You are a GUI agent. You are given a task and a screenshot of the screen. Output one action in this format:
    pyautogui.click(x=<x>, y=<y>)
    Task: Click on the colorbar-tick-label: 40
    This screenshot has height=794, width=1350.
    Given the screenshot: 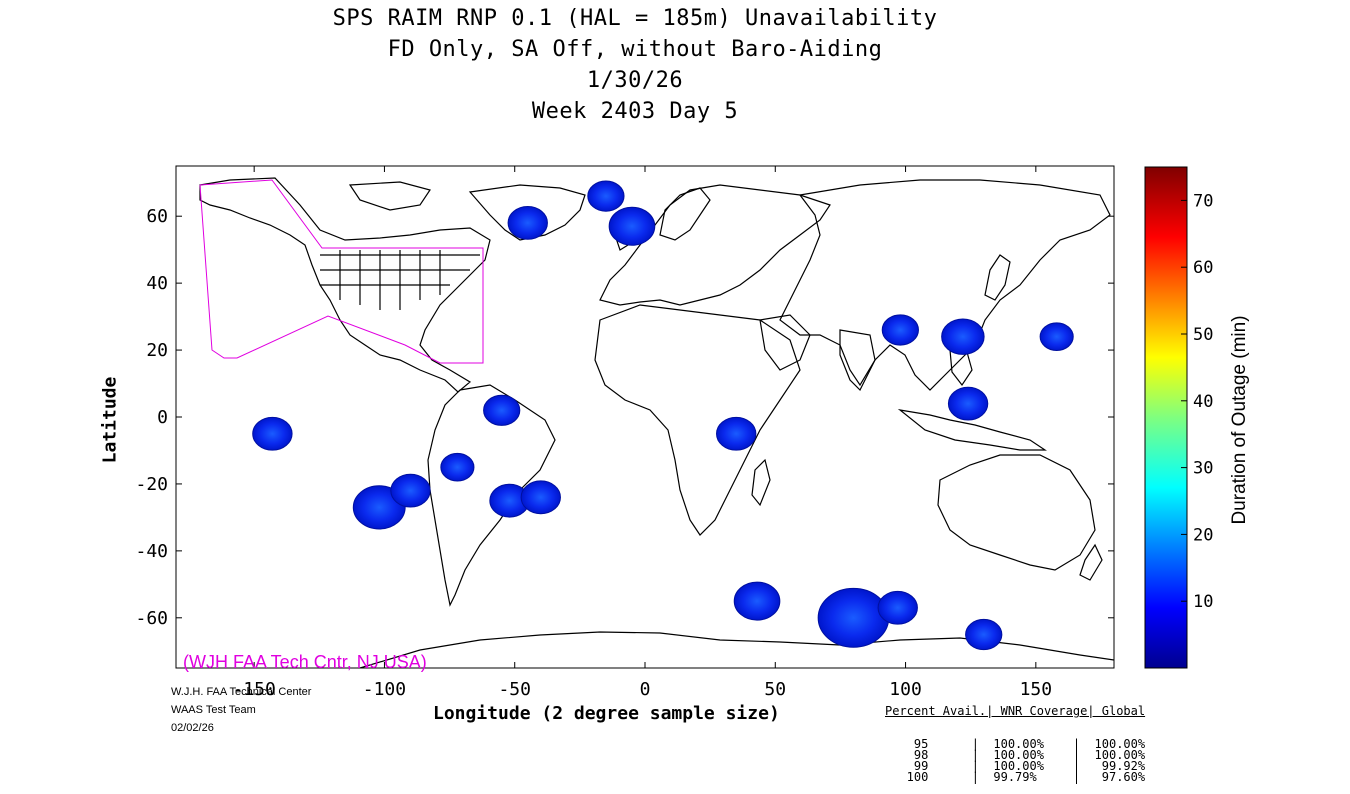 What is the action you would take?
    pyautogui.click(x=1203, y=402)
    